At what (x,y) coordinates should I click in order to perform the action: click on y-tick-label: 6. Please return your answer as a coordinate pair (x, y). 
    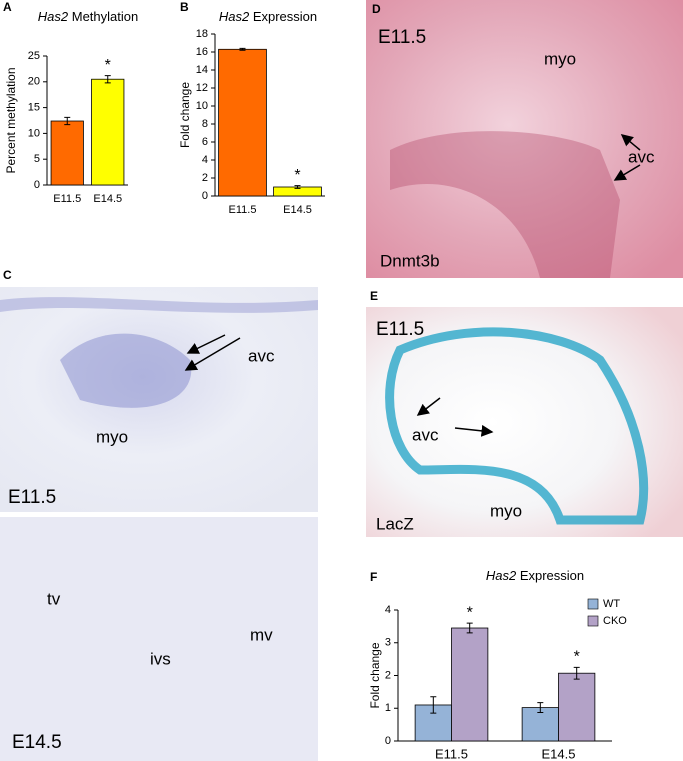
    Looking at the image, I should click on (205, 142).